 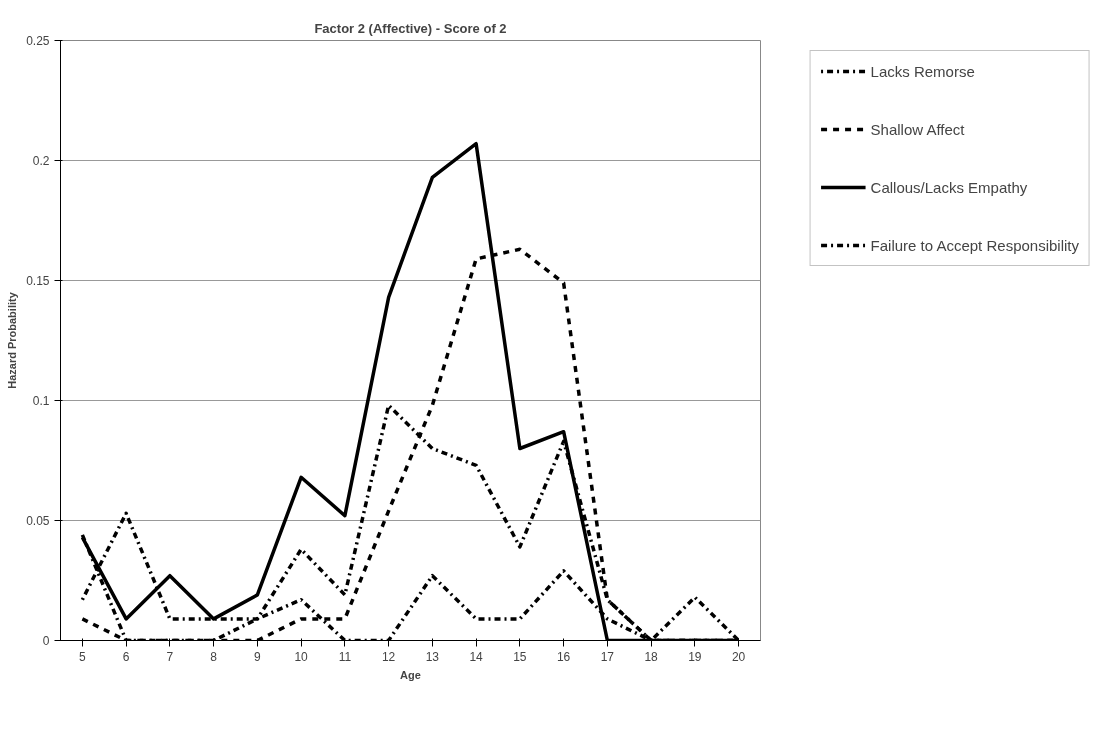 What do you see at coordinates (38, 281) in the screenshot?
I see `y-tick-label: 0.15` at bounding box center [38, 281].